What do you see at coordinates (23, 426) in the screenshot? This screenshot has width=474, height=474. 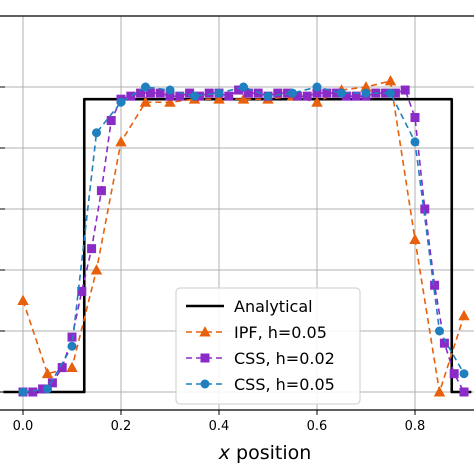 I see `x-tick-label-0: 0.0` at bounding box center [23, 426].